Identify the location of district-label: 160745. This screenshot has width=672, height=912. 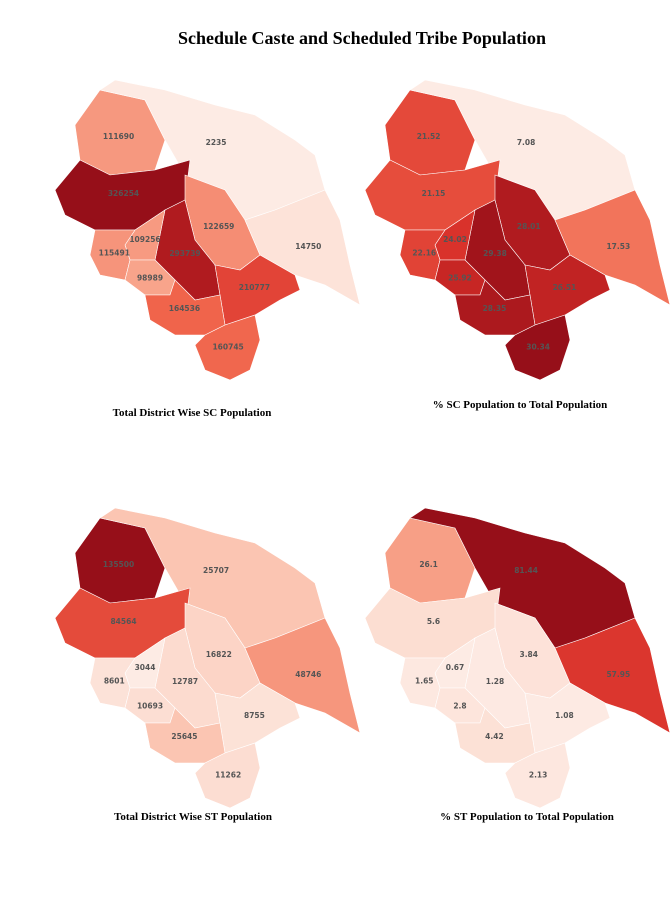
(227, 347).